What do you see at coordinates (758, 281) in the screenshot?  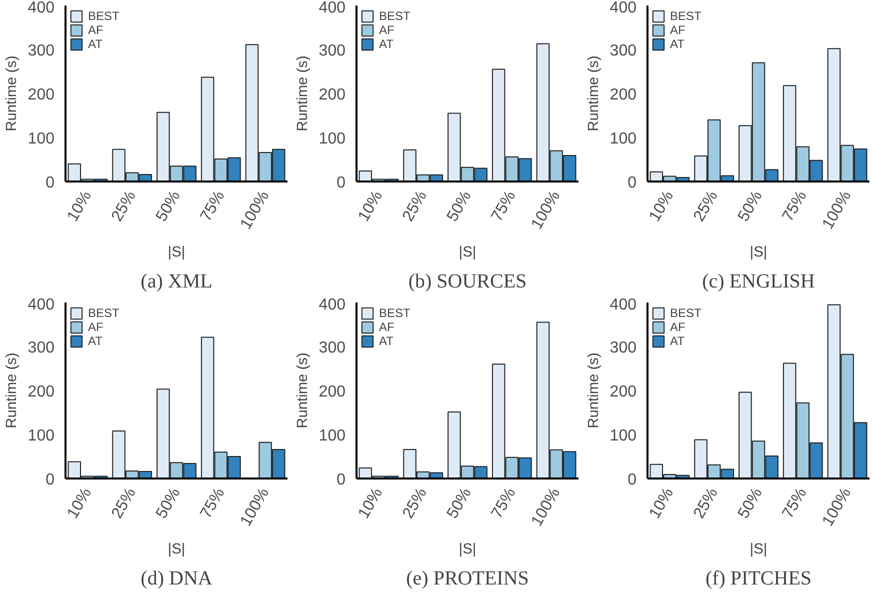 I see `text: (c) ENGLISH` at bounding box center [758, 281].